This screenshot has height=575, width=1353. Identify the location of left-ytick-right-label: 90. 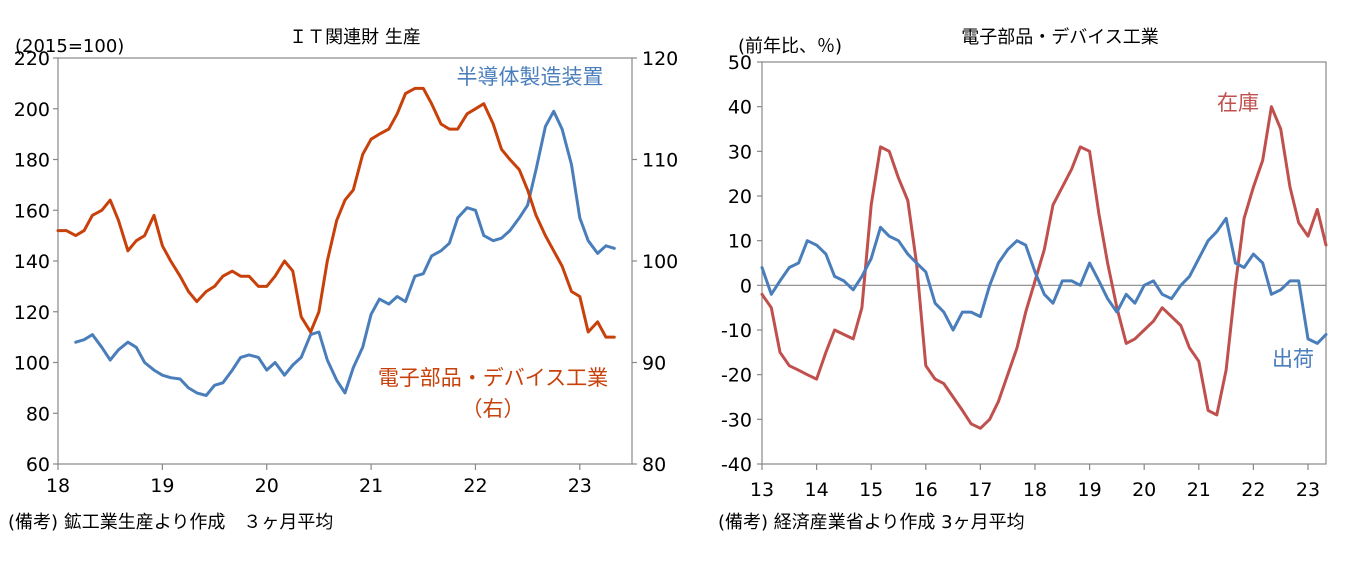
(654, 364).